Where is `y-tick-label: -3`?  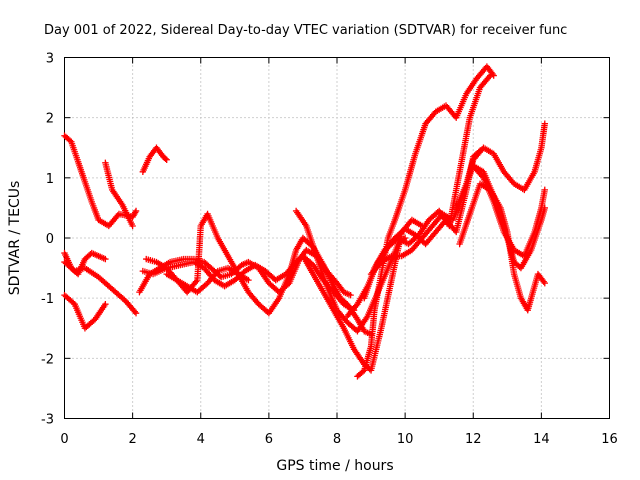 y-tick-label: -3 is located at coordinates (47, 420).